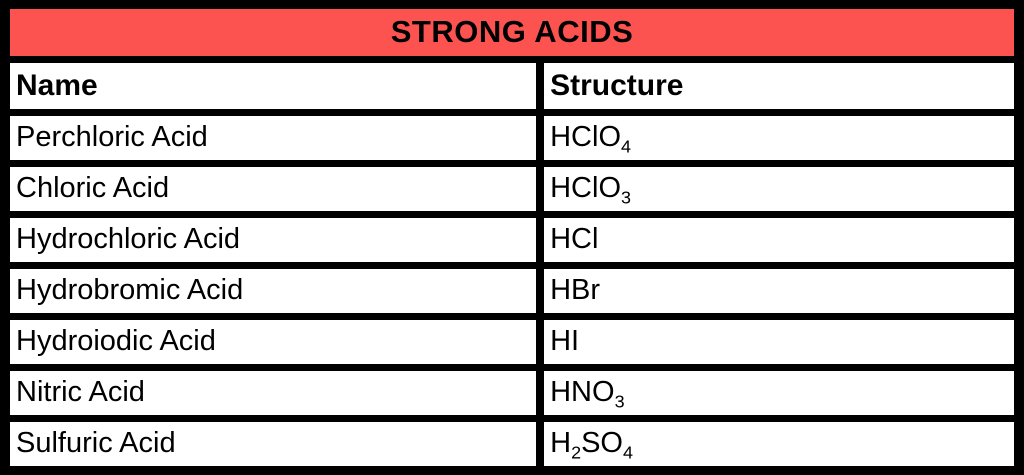  What do you see at coordinates (273, 188) in the screenshot?
I see `acid-name-cell: Chloric Acid` at bounding box center [273, 188].